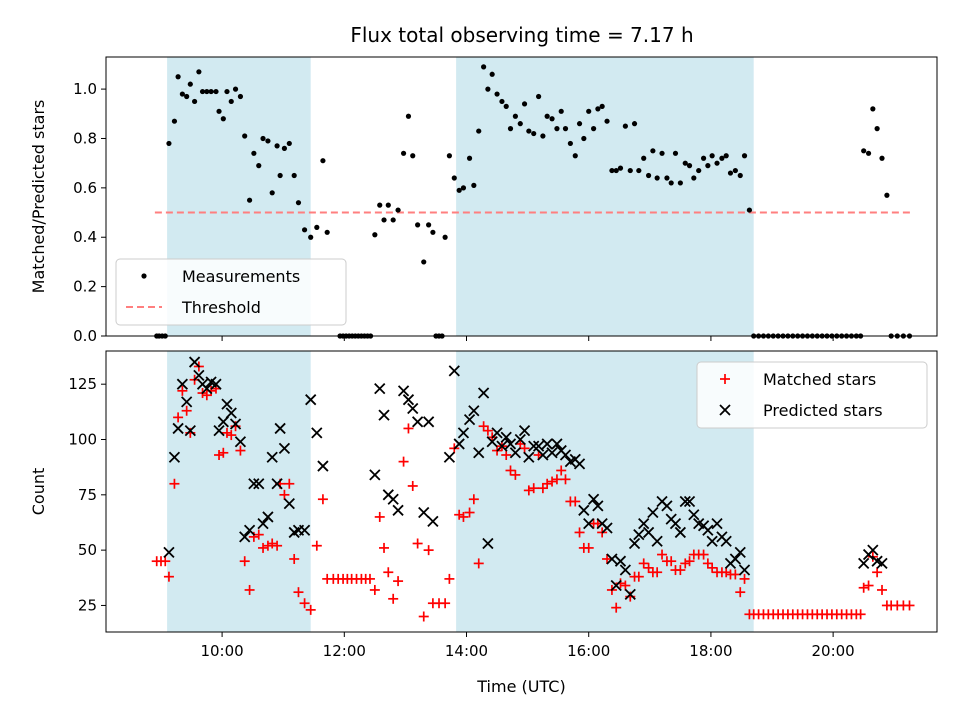 The image size is (960, 720). Describe the element at coordinates (241, 276) in the screenshot. I see `top-legend-label: Measurements` at that location.